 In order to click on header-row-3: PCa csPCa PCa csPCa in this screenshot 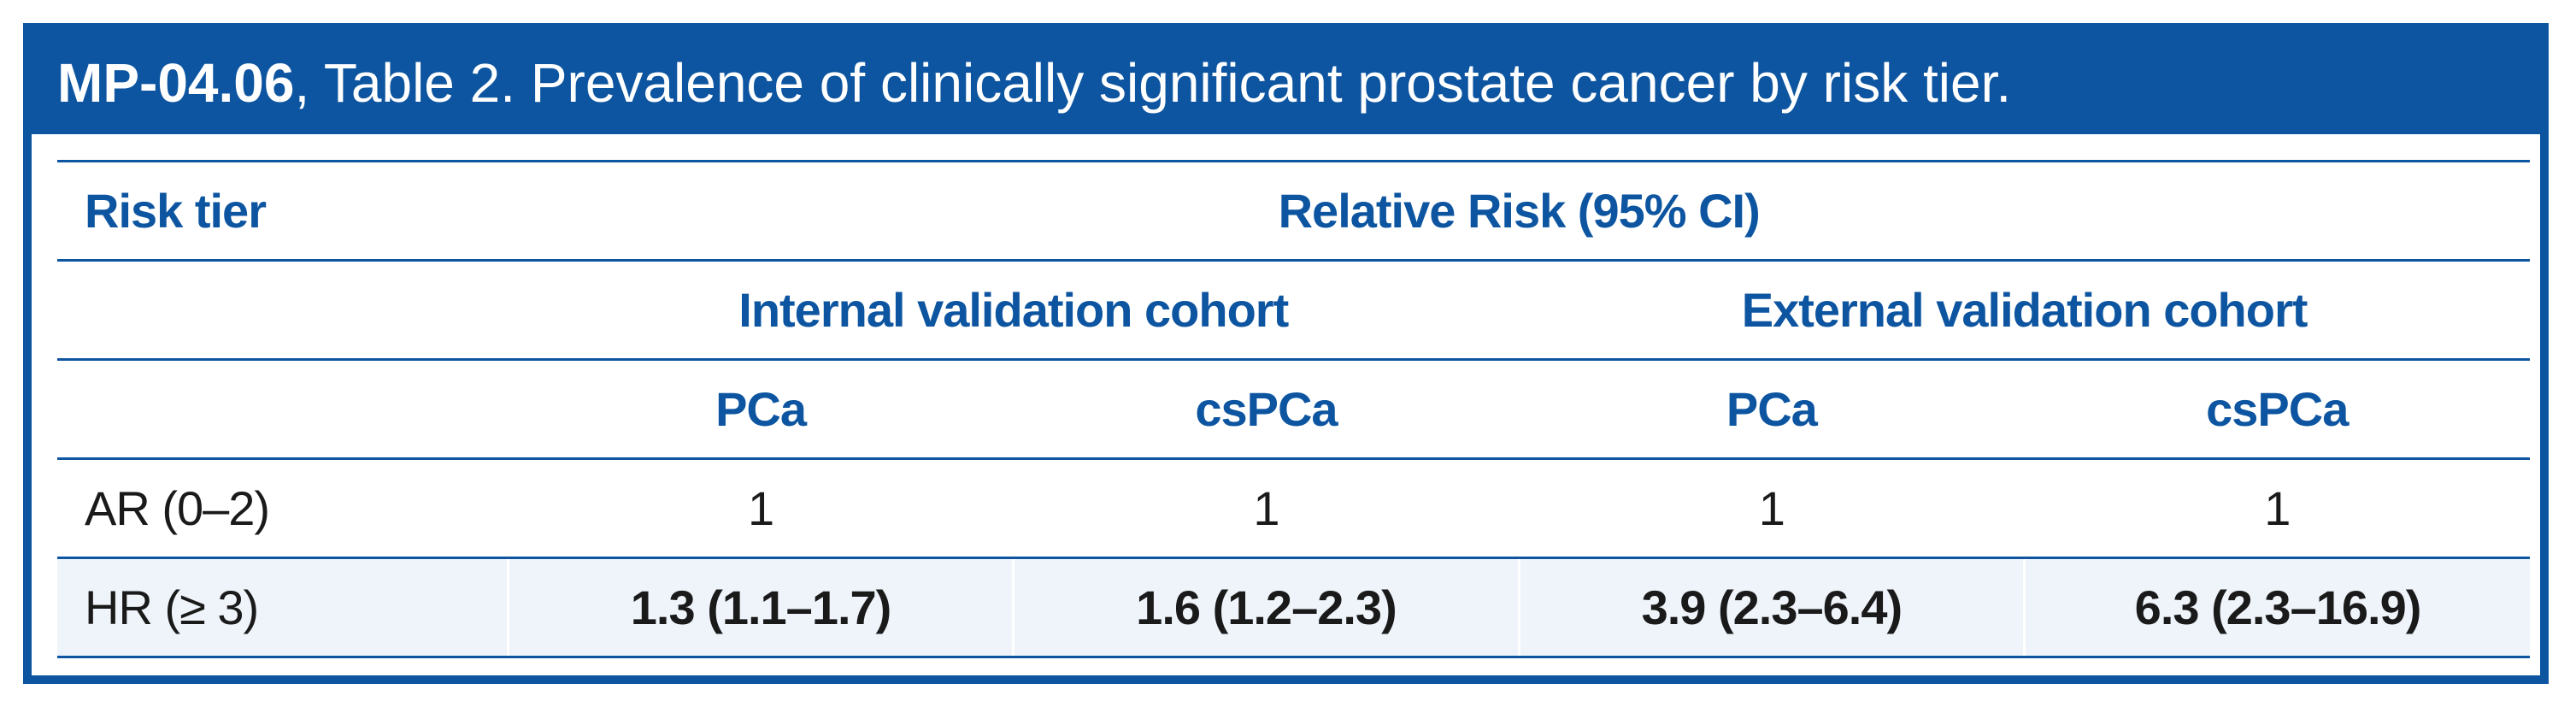, I will do `click(1293, 408)`.